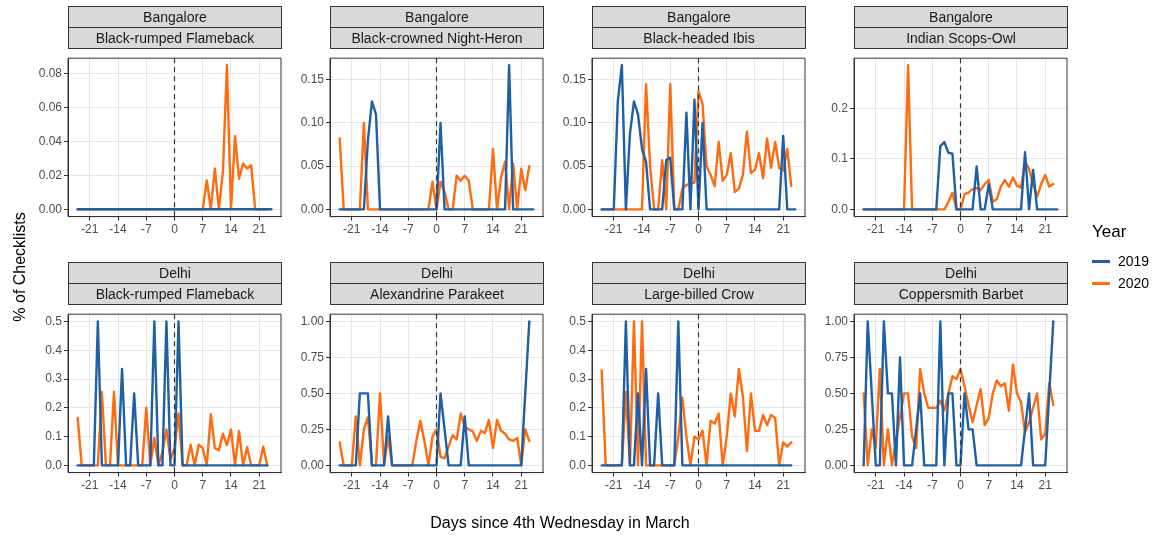 This screenshot has width=1167, height=541. I want to click on legend-label: 2019, so click(1134, 261).